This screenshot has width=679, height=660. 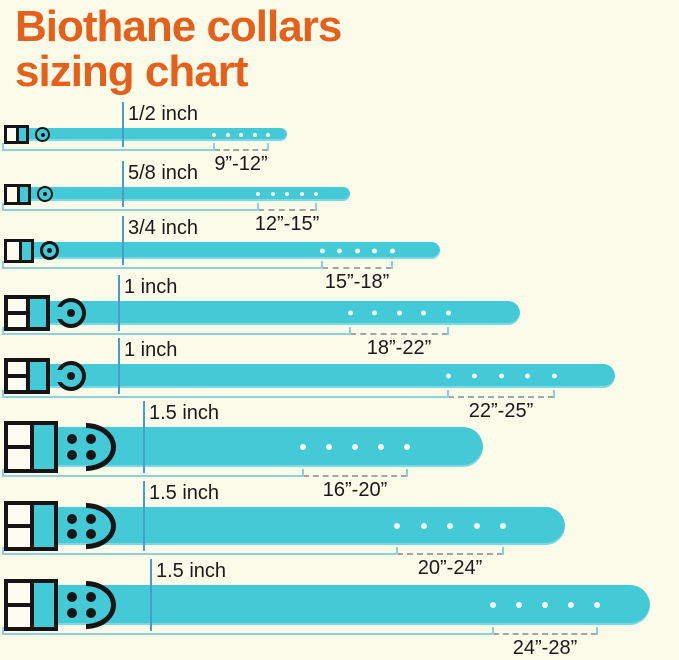 What do you see at coordinates (132, 71) in the screenshot?
I see `page-title-line2: sizing chart` at bounding box center [132, 71].